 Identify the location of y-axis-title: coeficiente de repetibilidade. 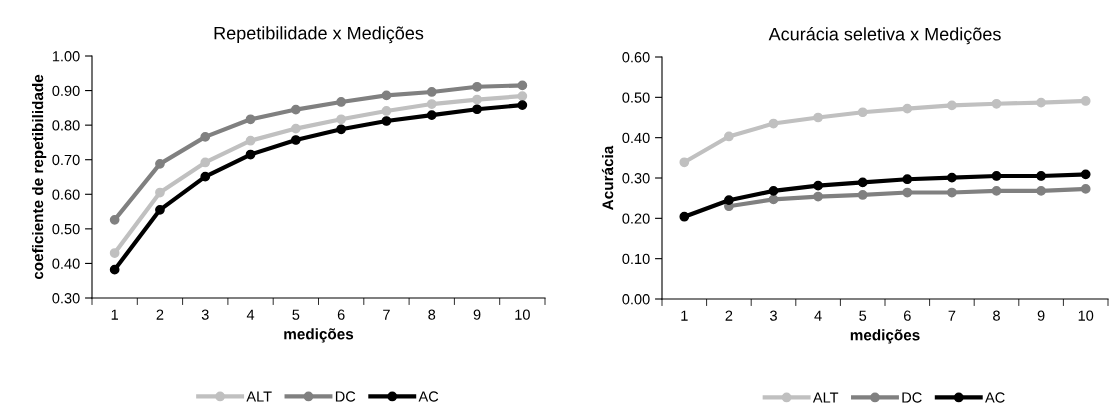
(39, 177).